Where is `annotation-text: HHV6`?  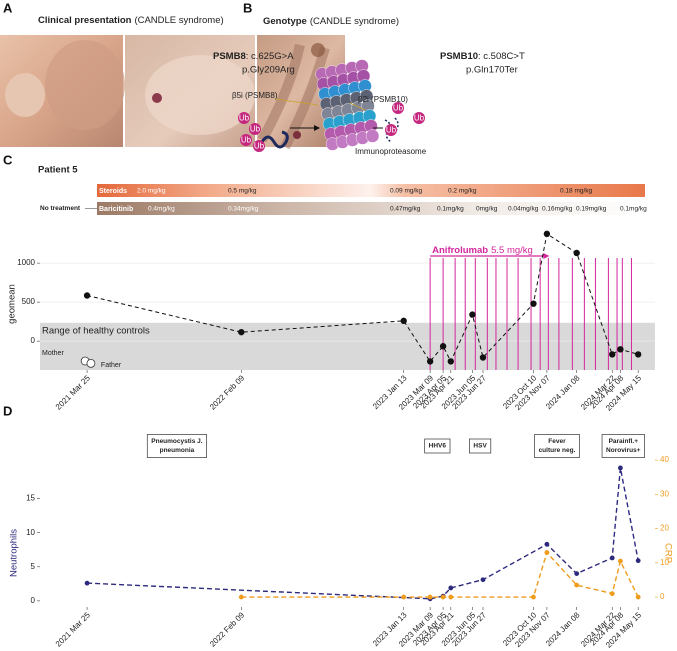
annotation-text: HHV6 is located at coordinates (438, 446).